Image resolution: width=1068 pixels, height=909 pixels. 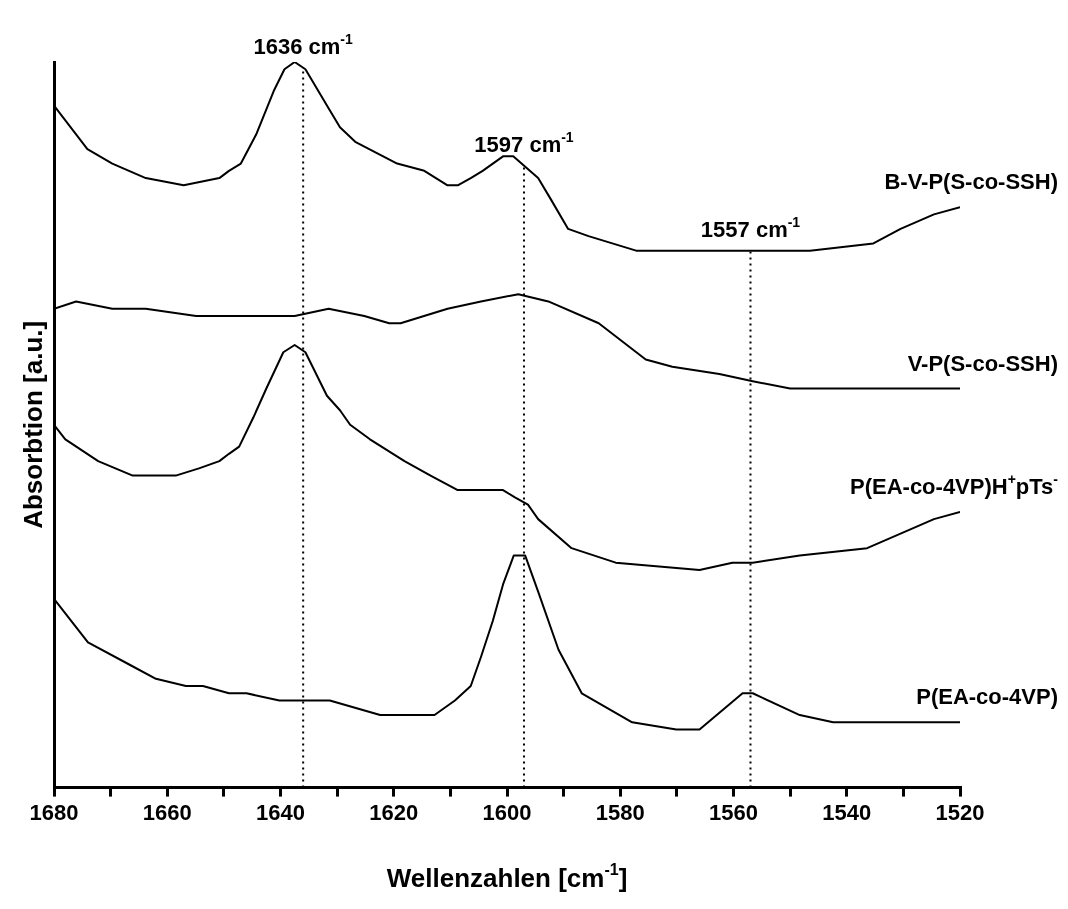 I want to click on x-tick-label: 1560, so click(x=733, y=812).